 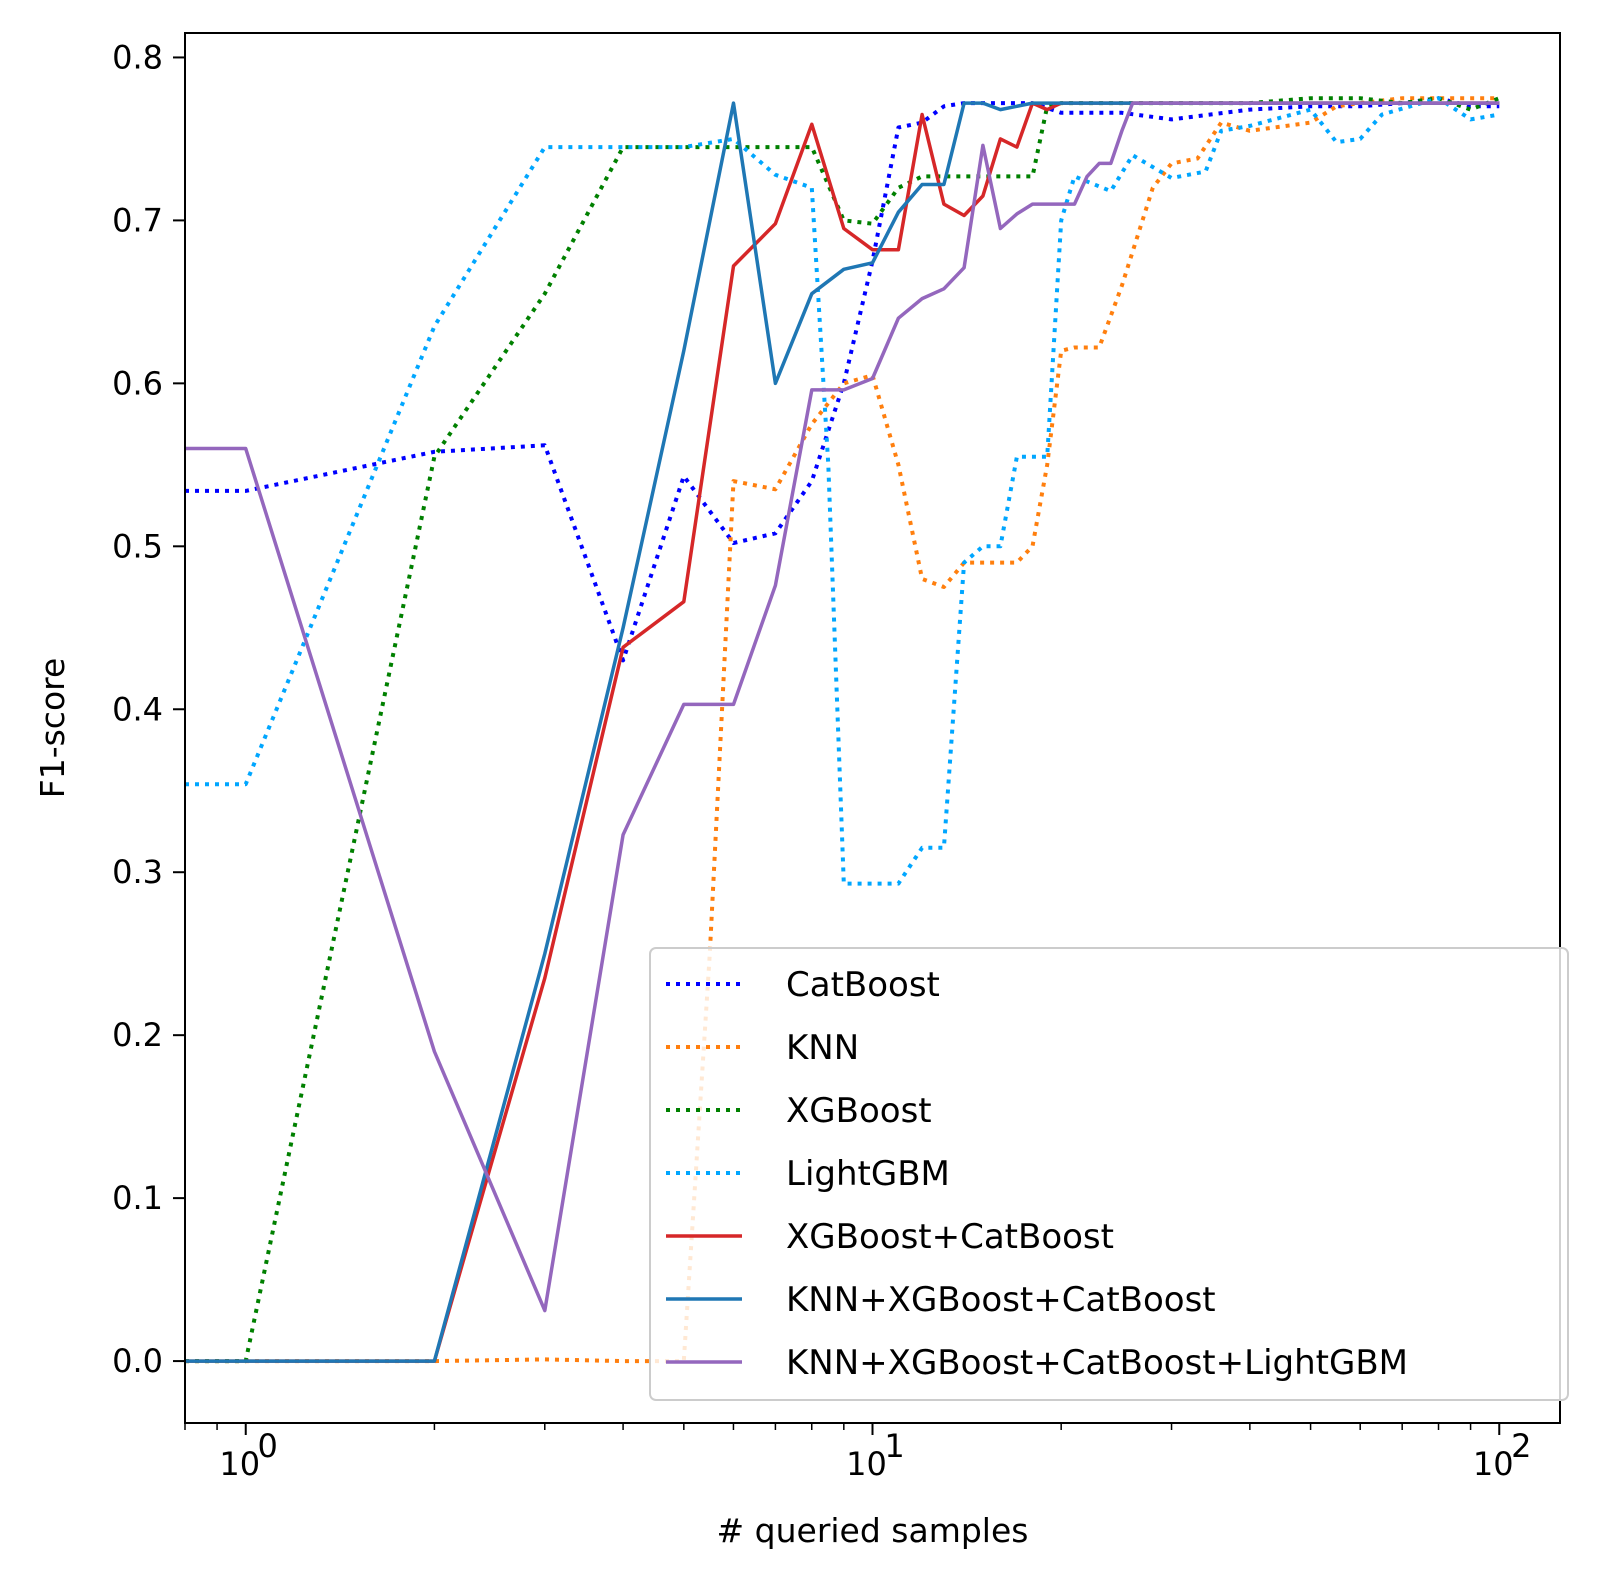 I want to click on x-tick-exponent: 1, so click(x=894, y=1446).